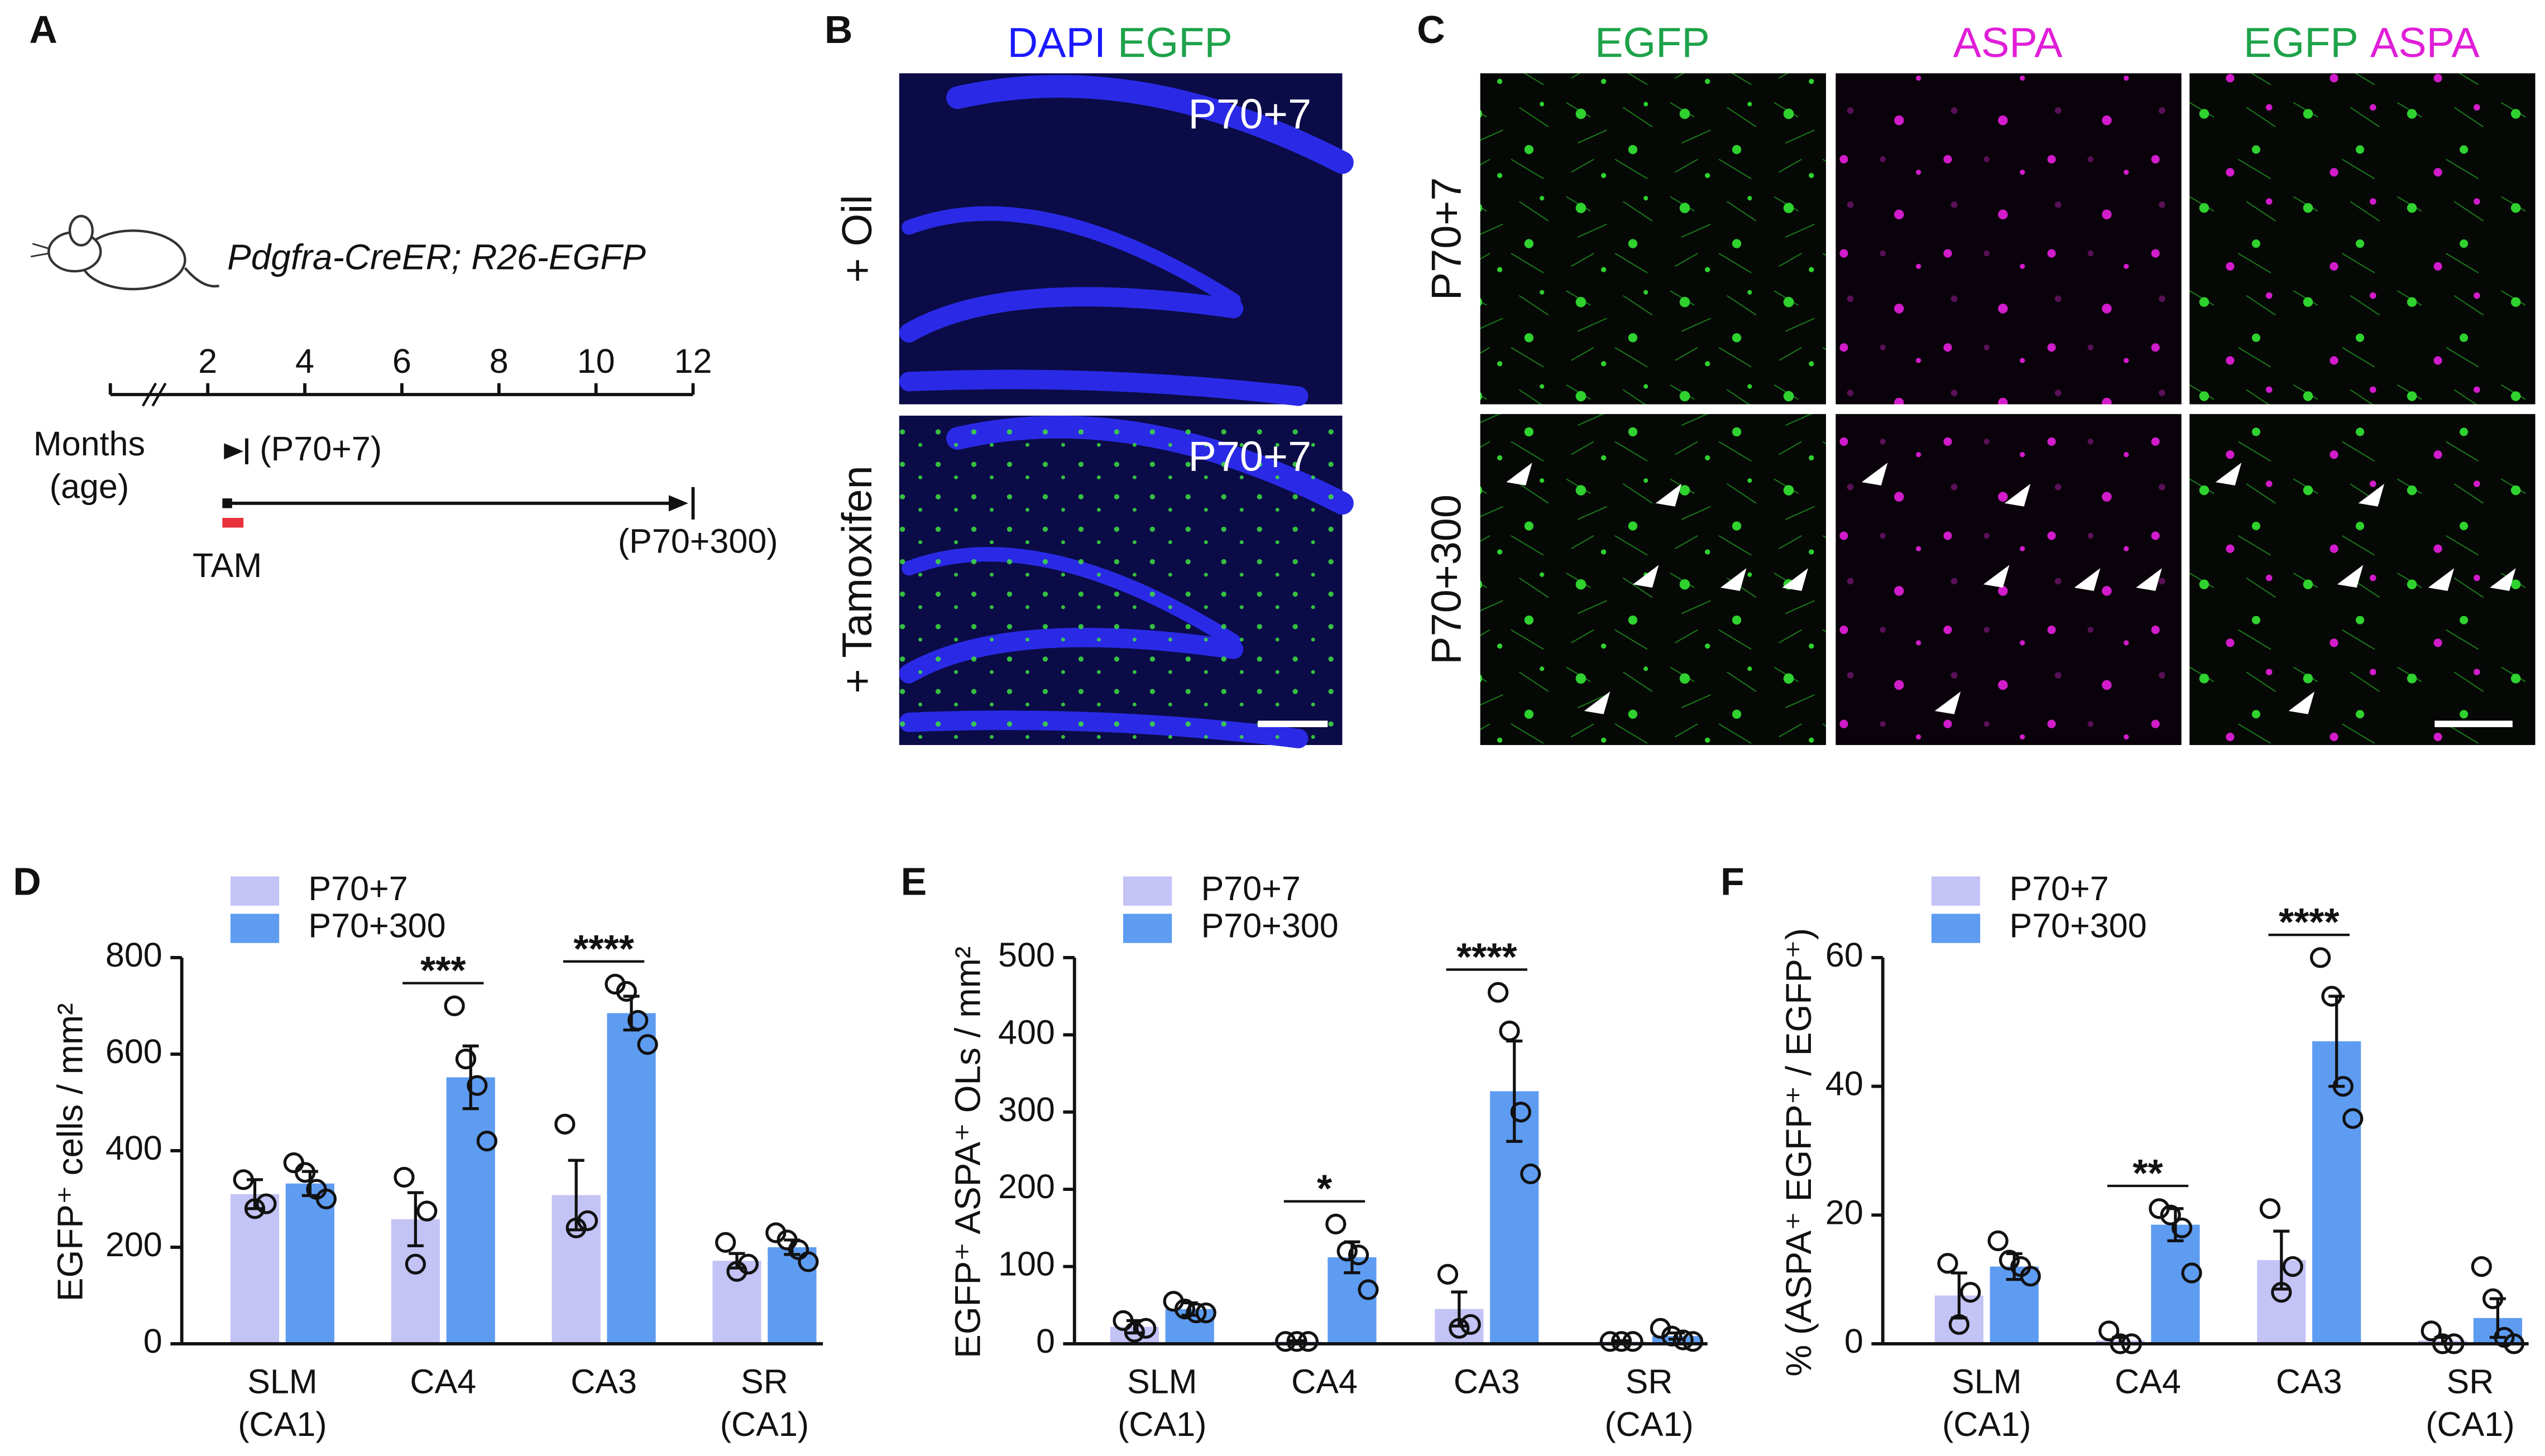  I want to click on y-axis-label: EGFP⁺ cells / mm², so click(70, 1152).